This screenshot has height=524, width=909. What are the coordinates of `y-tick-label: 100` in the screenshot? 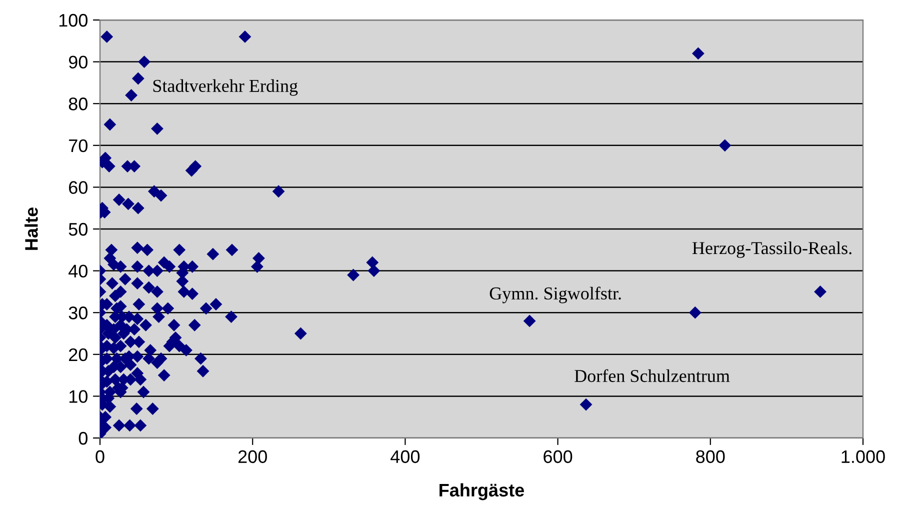 It's located at (73, 20).